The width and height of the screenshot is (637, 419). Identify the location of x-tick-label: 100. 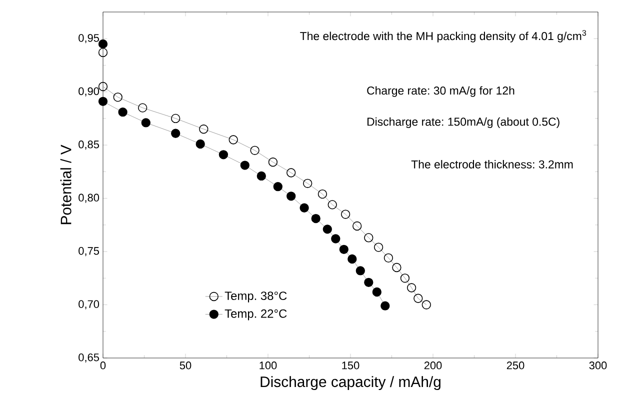
(268, 366).